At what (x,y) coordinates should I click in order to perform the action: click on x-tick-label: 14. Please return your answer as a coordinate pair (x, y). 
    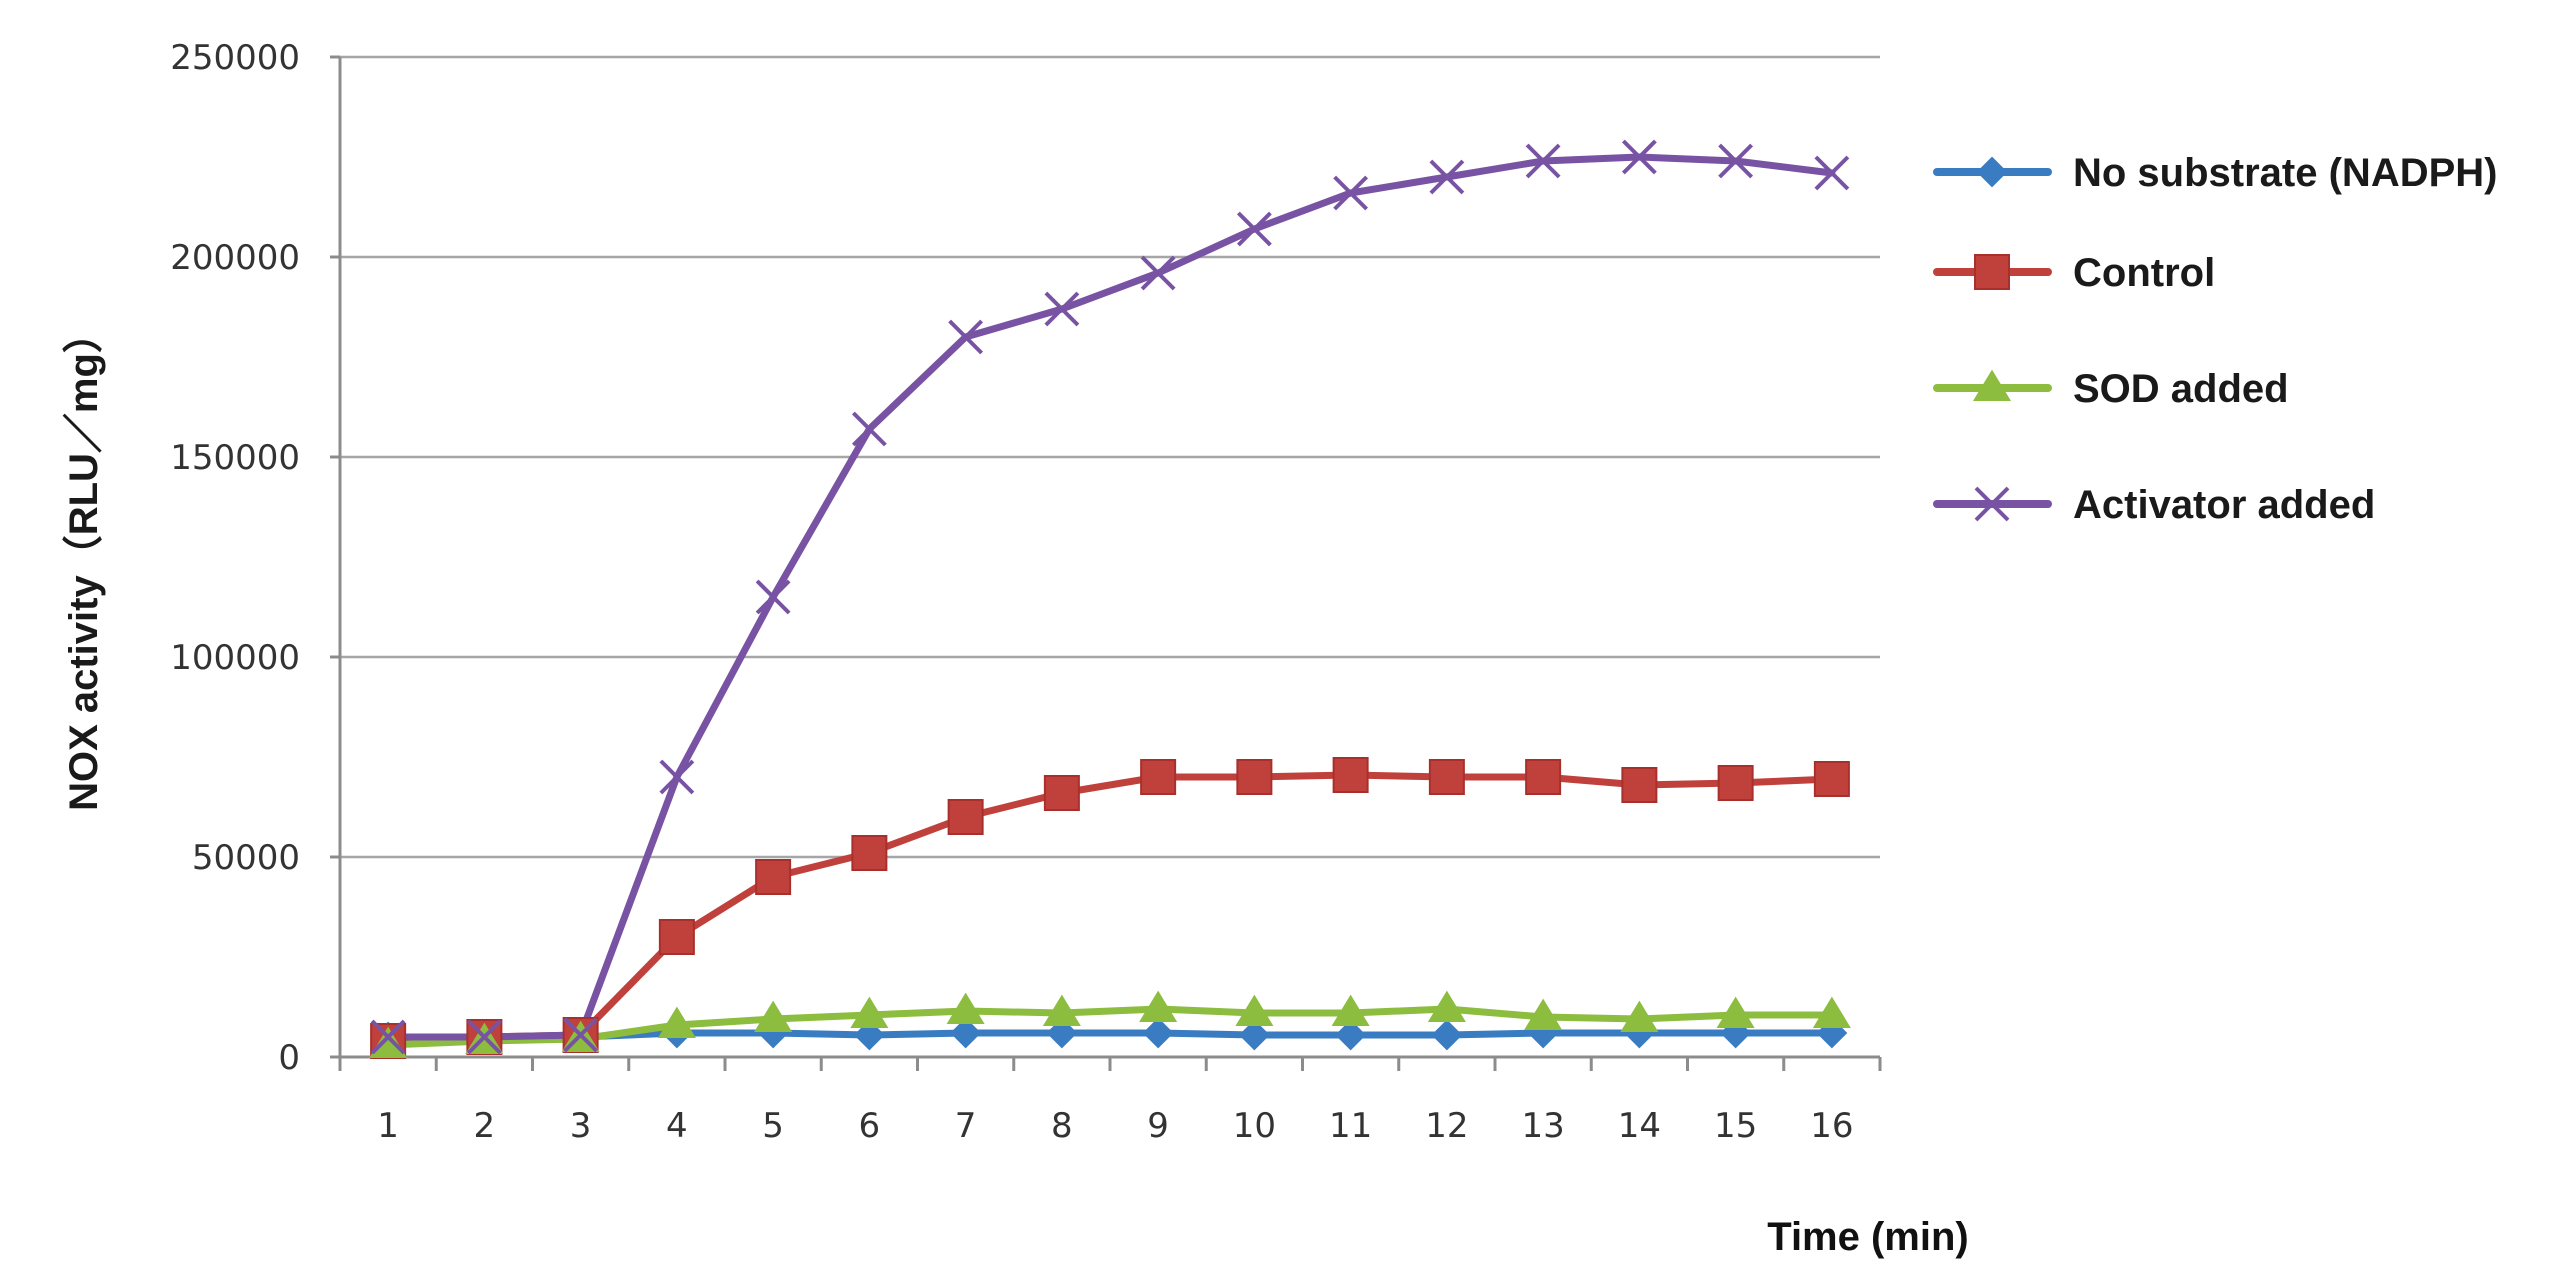
    Looking at the image, I should click on (1639, 1126).